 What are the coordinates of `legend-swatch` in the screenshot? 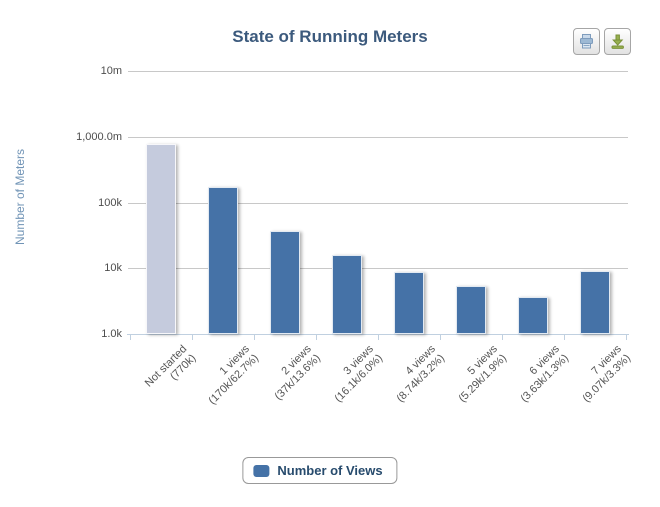 It's located at (261, 470).